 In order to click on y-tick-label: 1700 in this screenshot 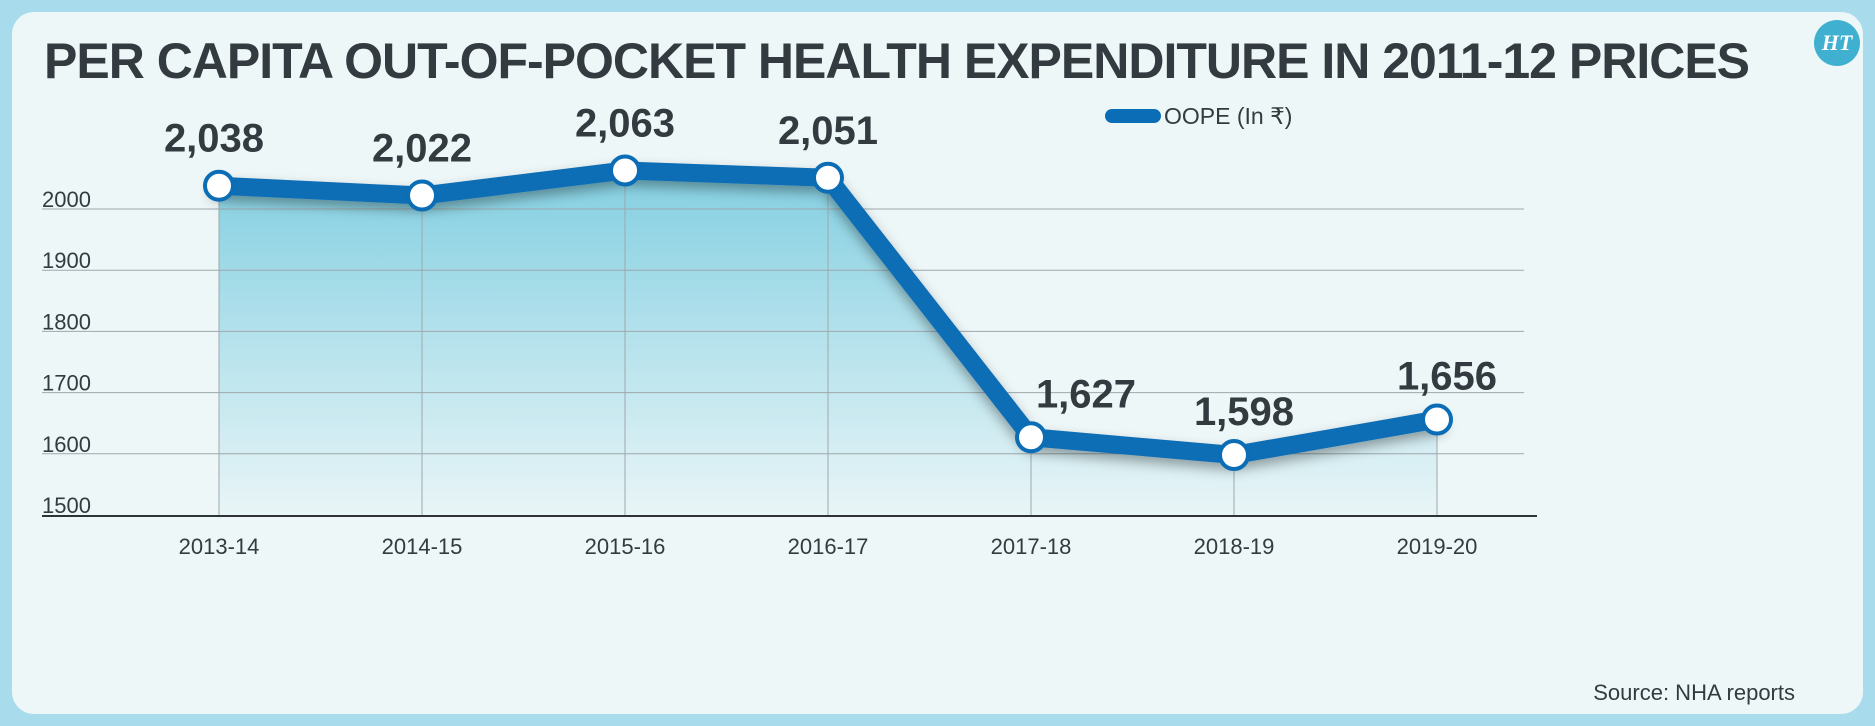, I will do `click(66, 383)`.